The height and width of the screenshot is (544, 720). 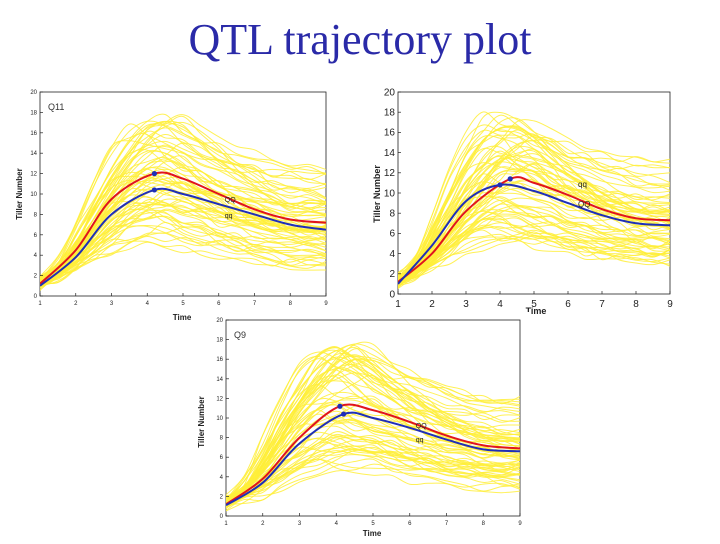 I want to click on y-tick-label: 6, so click(x=36, y=236).